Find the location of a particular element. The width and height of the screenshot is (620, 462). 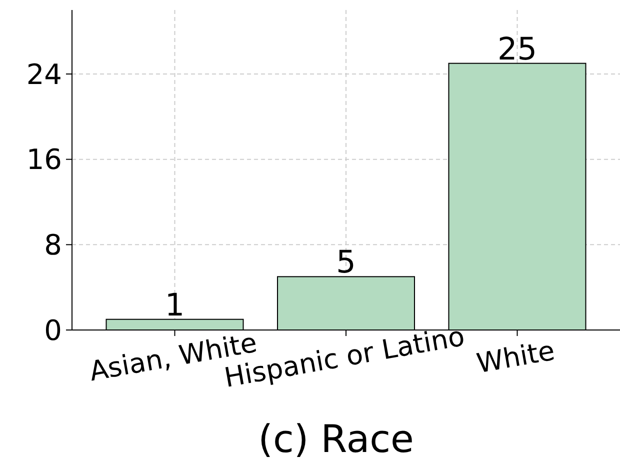

y-tick-label: 24 is located at coordinates (44, 74).